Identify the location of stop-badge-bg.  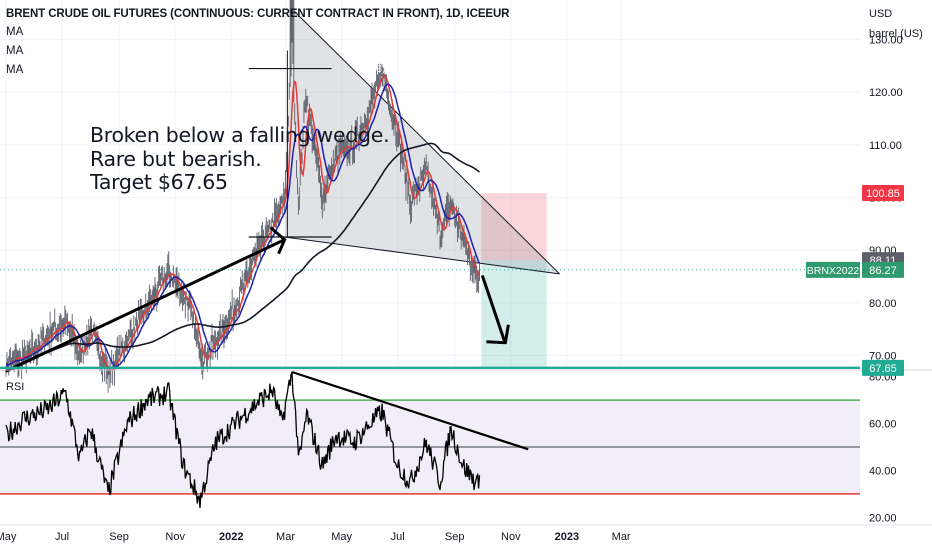
(883, 193).